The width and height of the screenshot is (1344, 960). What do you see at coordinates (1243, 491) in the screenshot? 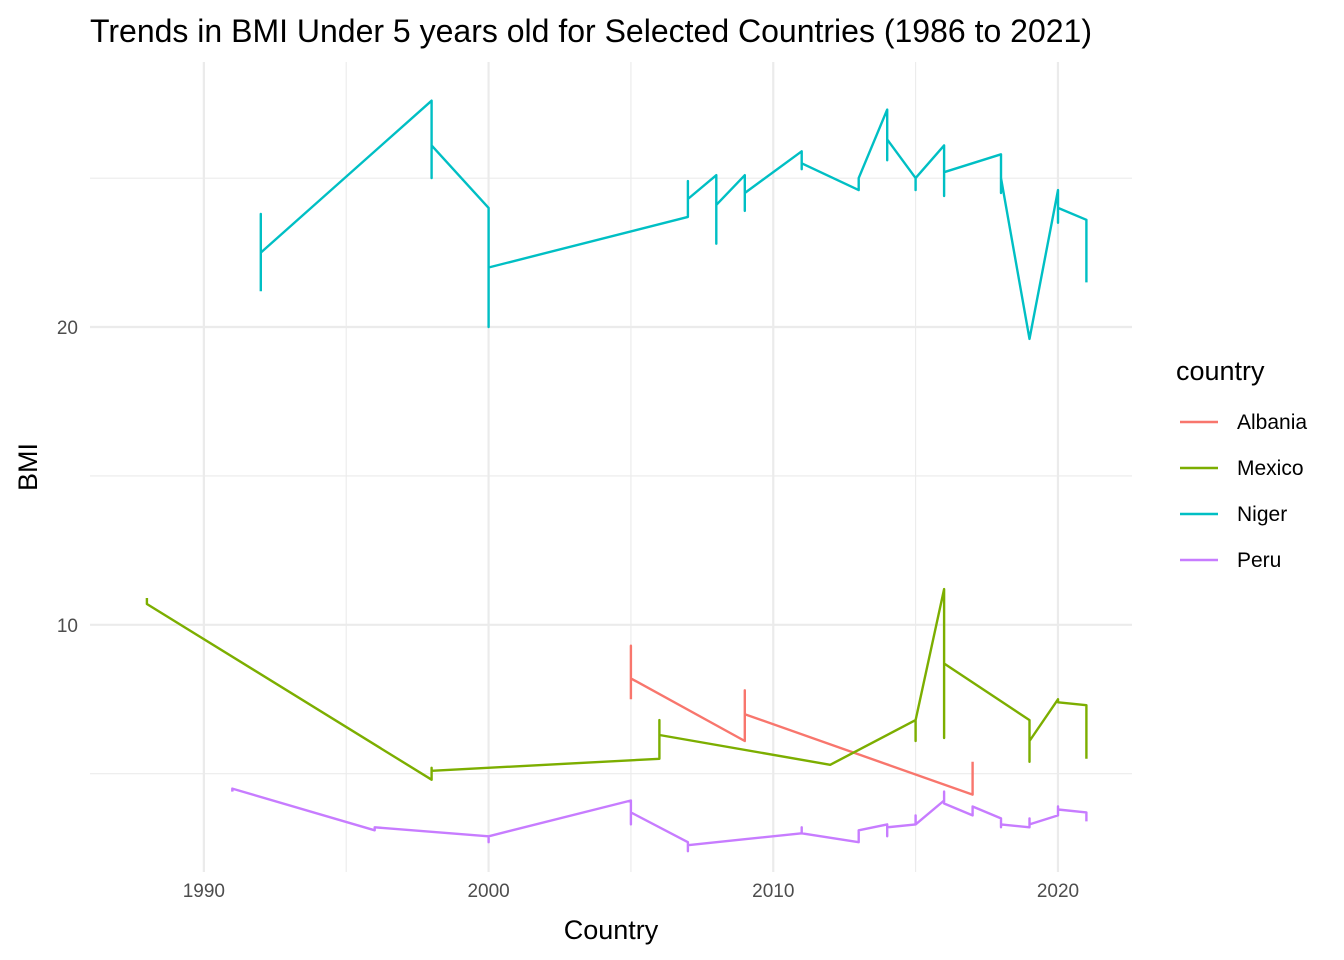
I see `legend-items: Albania Mexico Niger Peru` at bounding box center [1243, 491].